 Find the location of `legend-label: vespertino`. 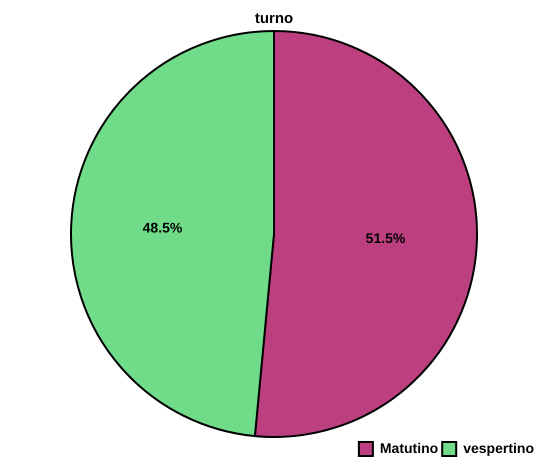

legend-label: vespertino is located at coordinates (498, 448).